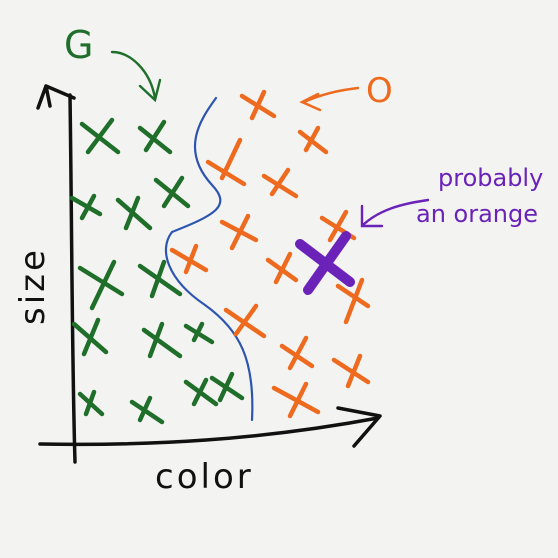 This screenshot has width=558, height=558. Describe the element at coordinates (209, 431) in the screenshot. I see `x-axis-line` at that location.